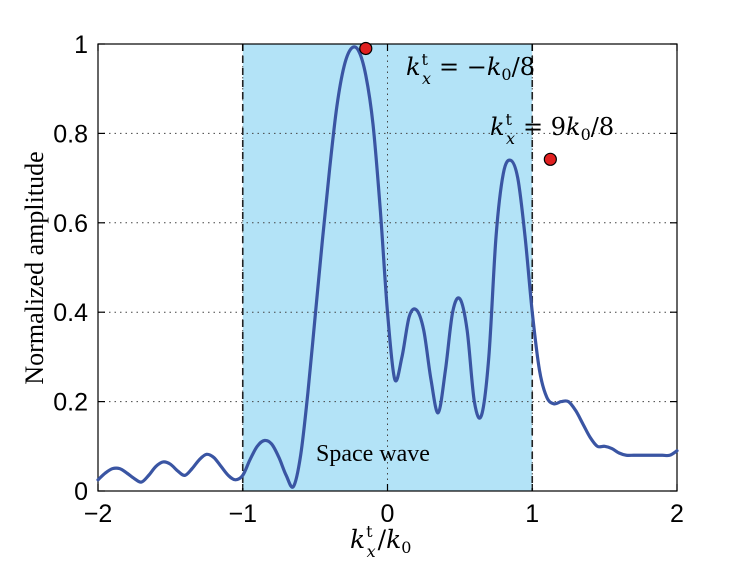  Describe the element at coordinates (388, 514) in the screenshot. I see `x-tick-label: 0` at that location.